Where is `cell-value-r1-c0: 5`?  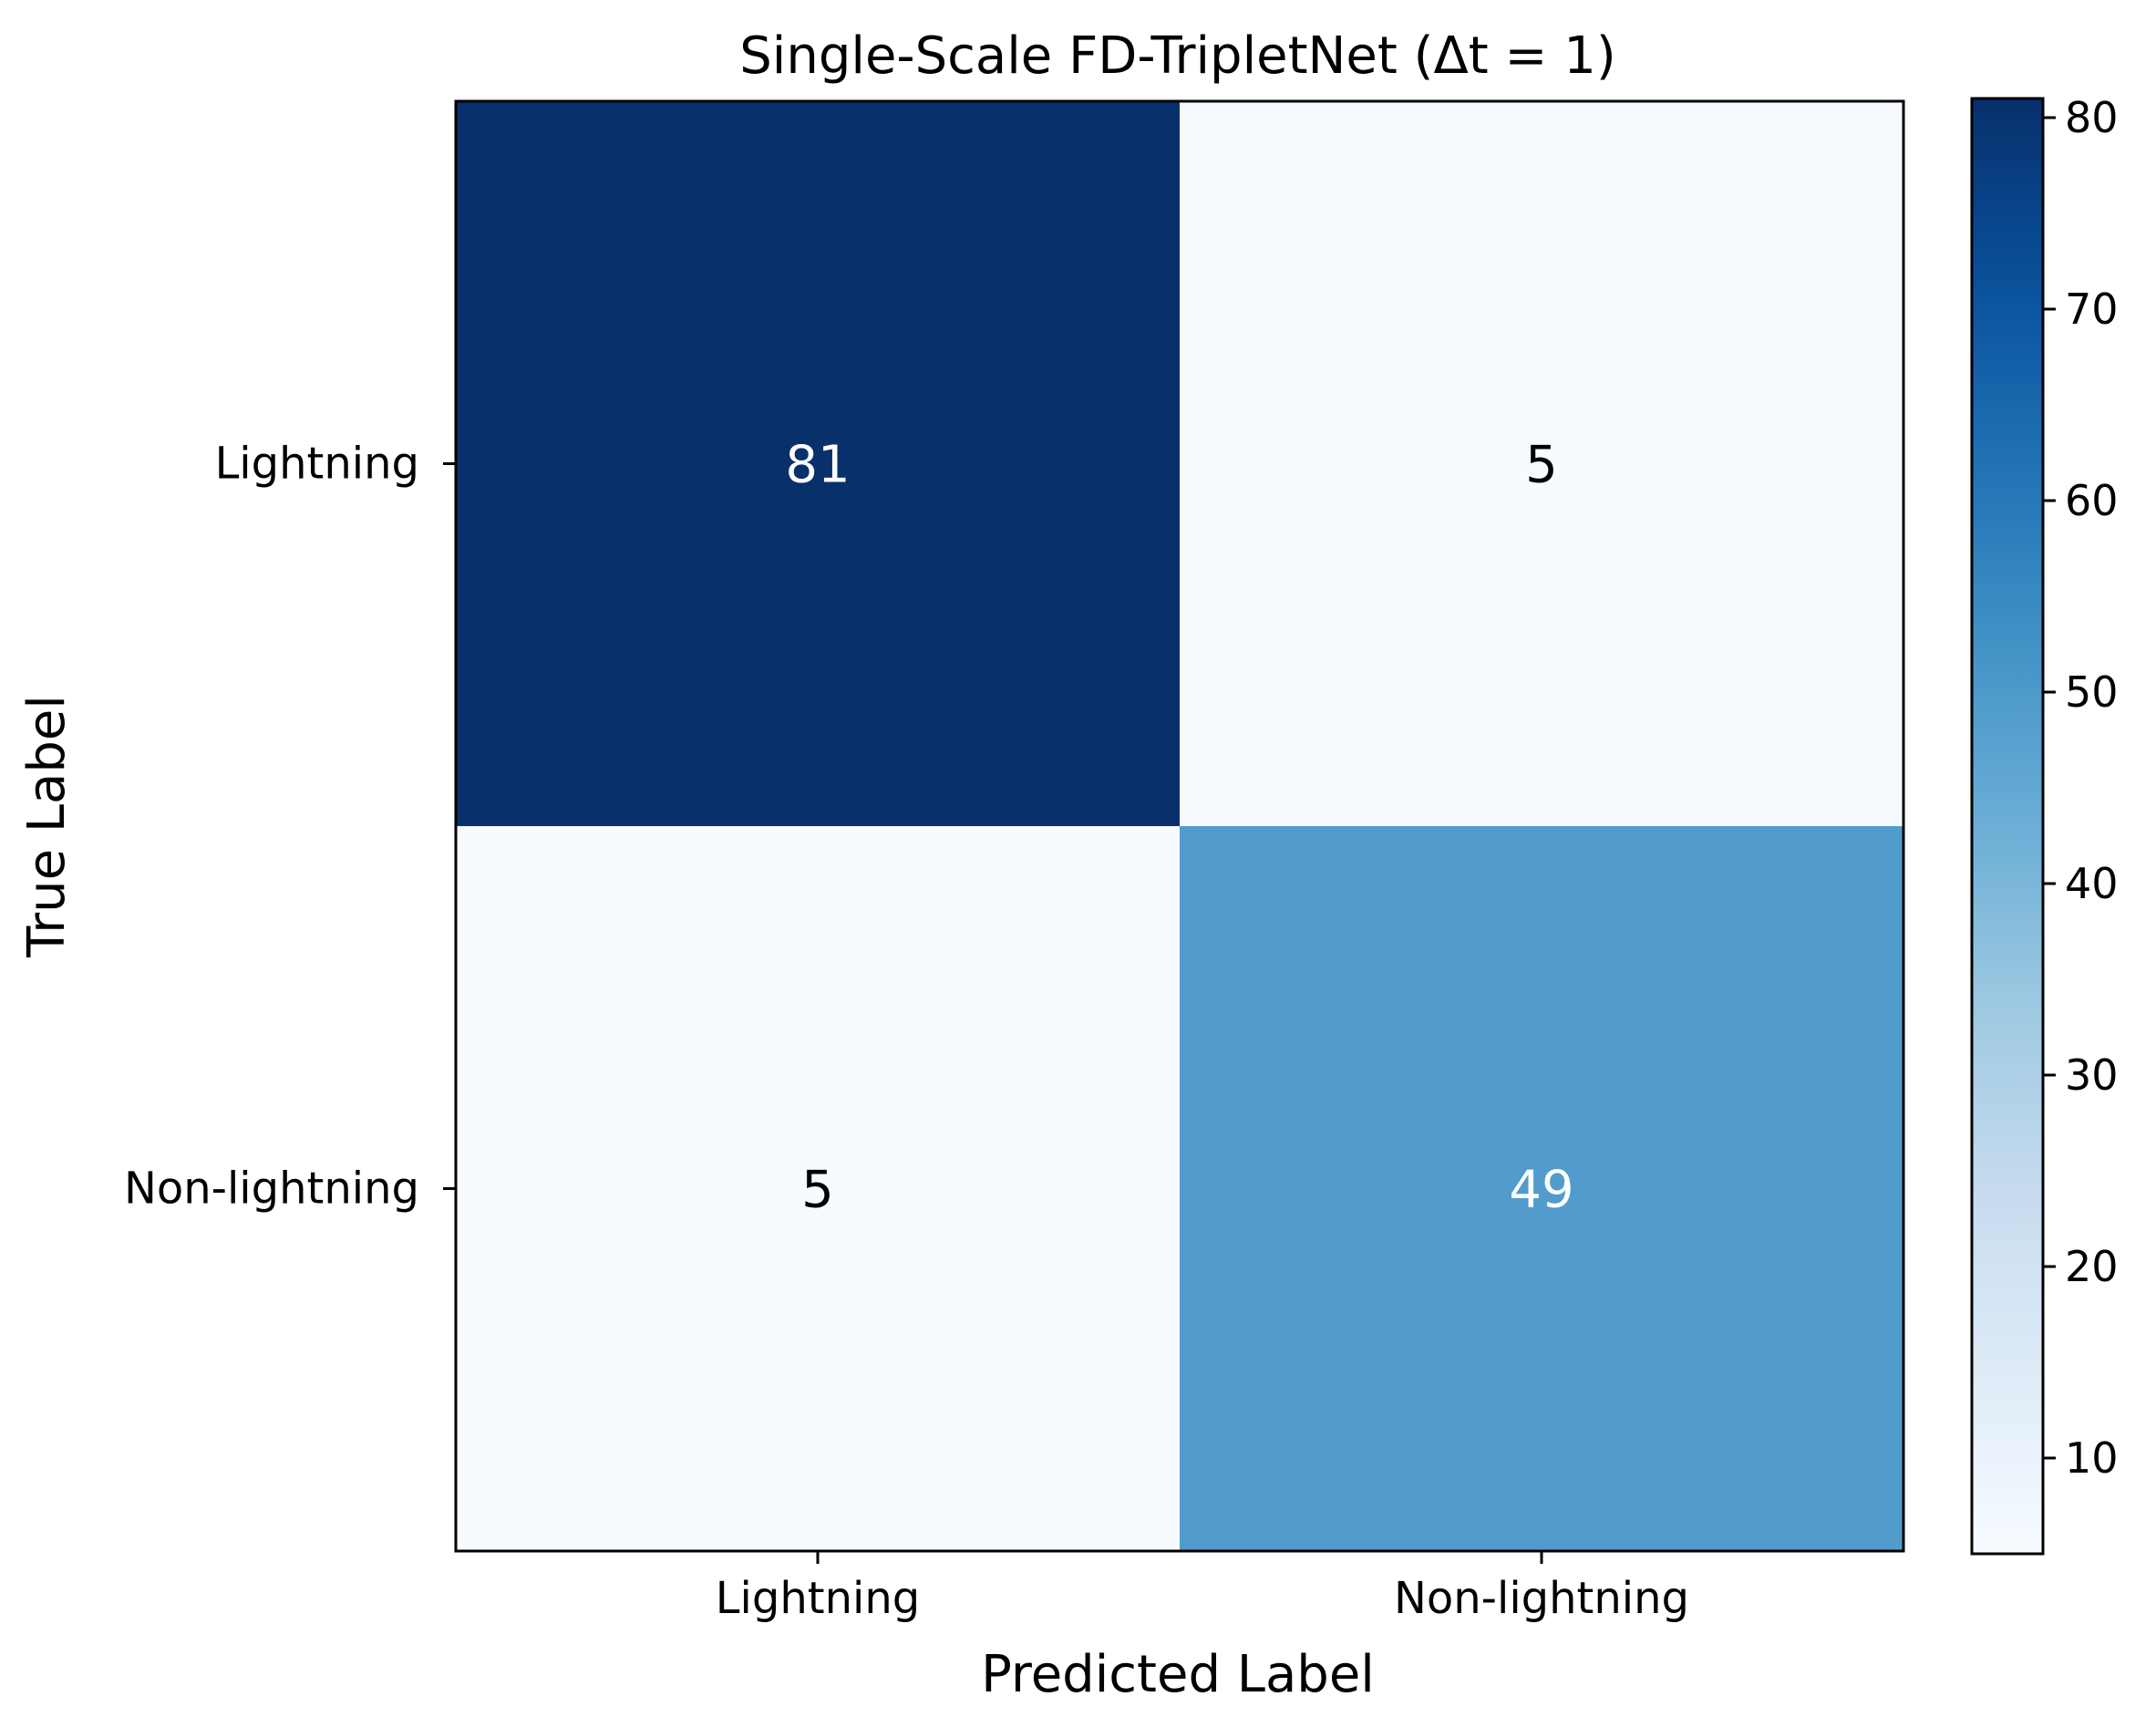
cell-value-r1-c0: 5 is located at coordinates (817, 1190).